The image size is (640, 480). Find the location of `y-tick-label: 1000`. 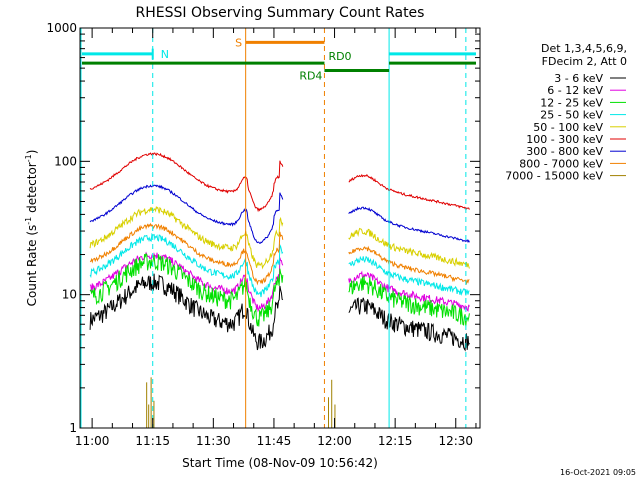

y-tick-label: 1000 is located at coordinates (61, 28).